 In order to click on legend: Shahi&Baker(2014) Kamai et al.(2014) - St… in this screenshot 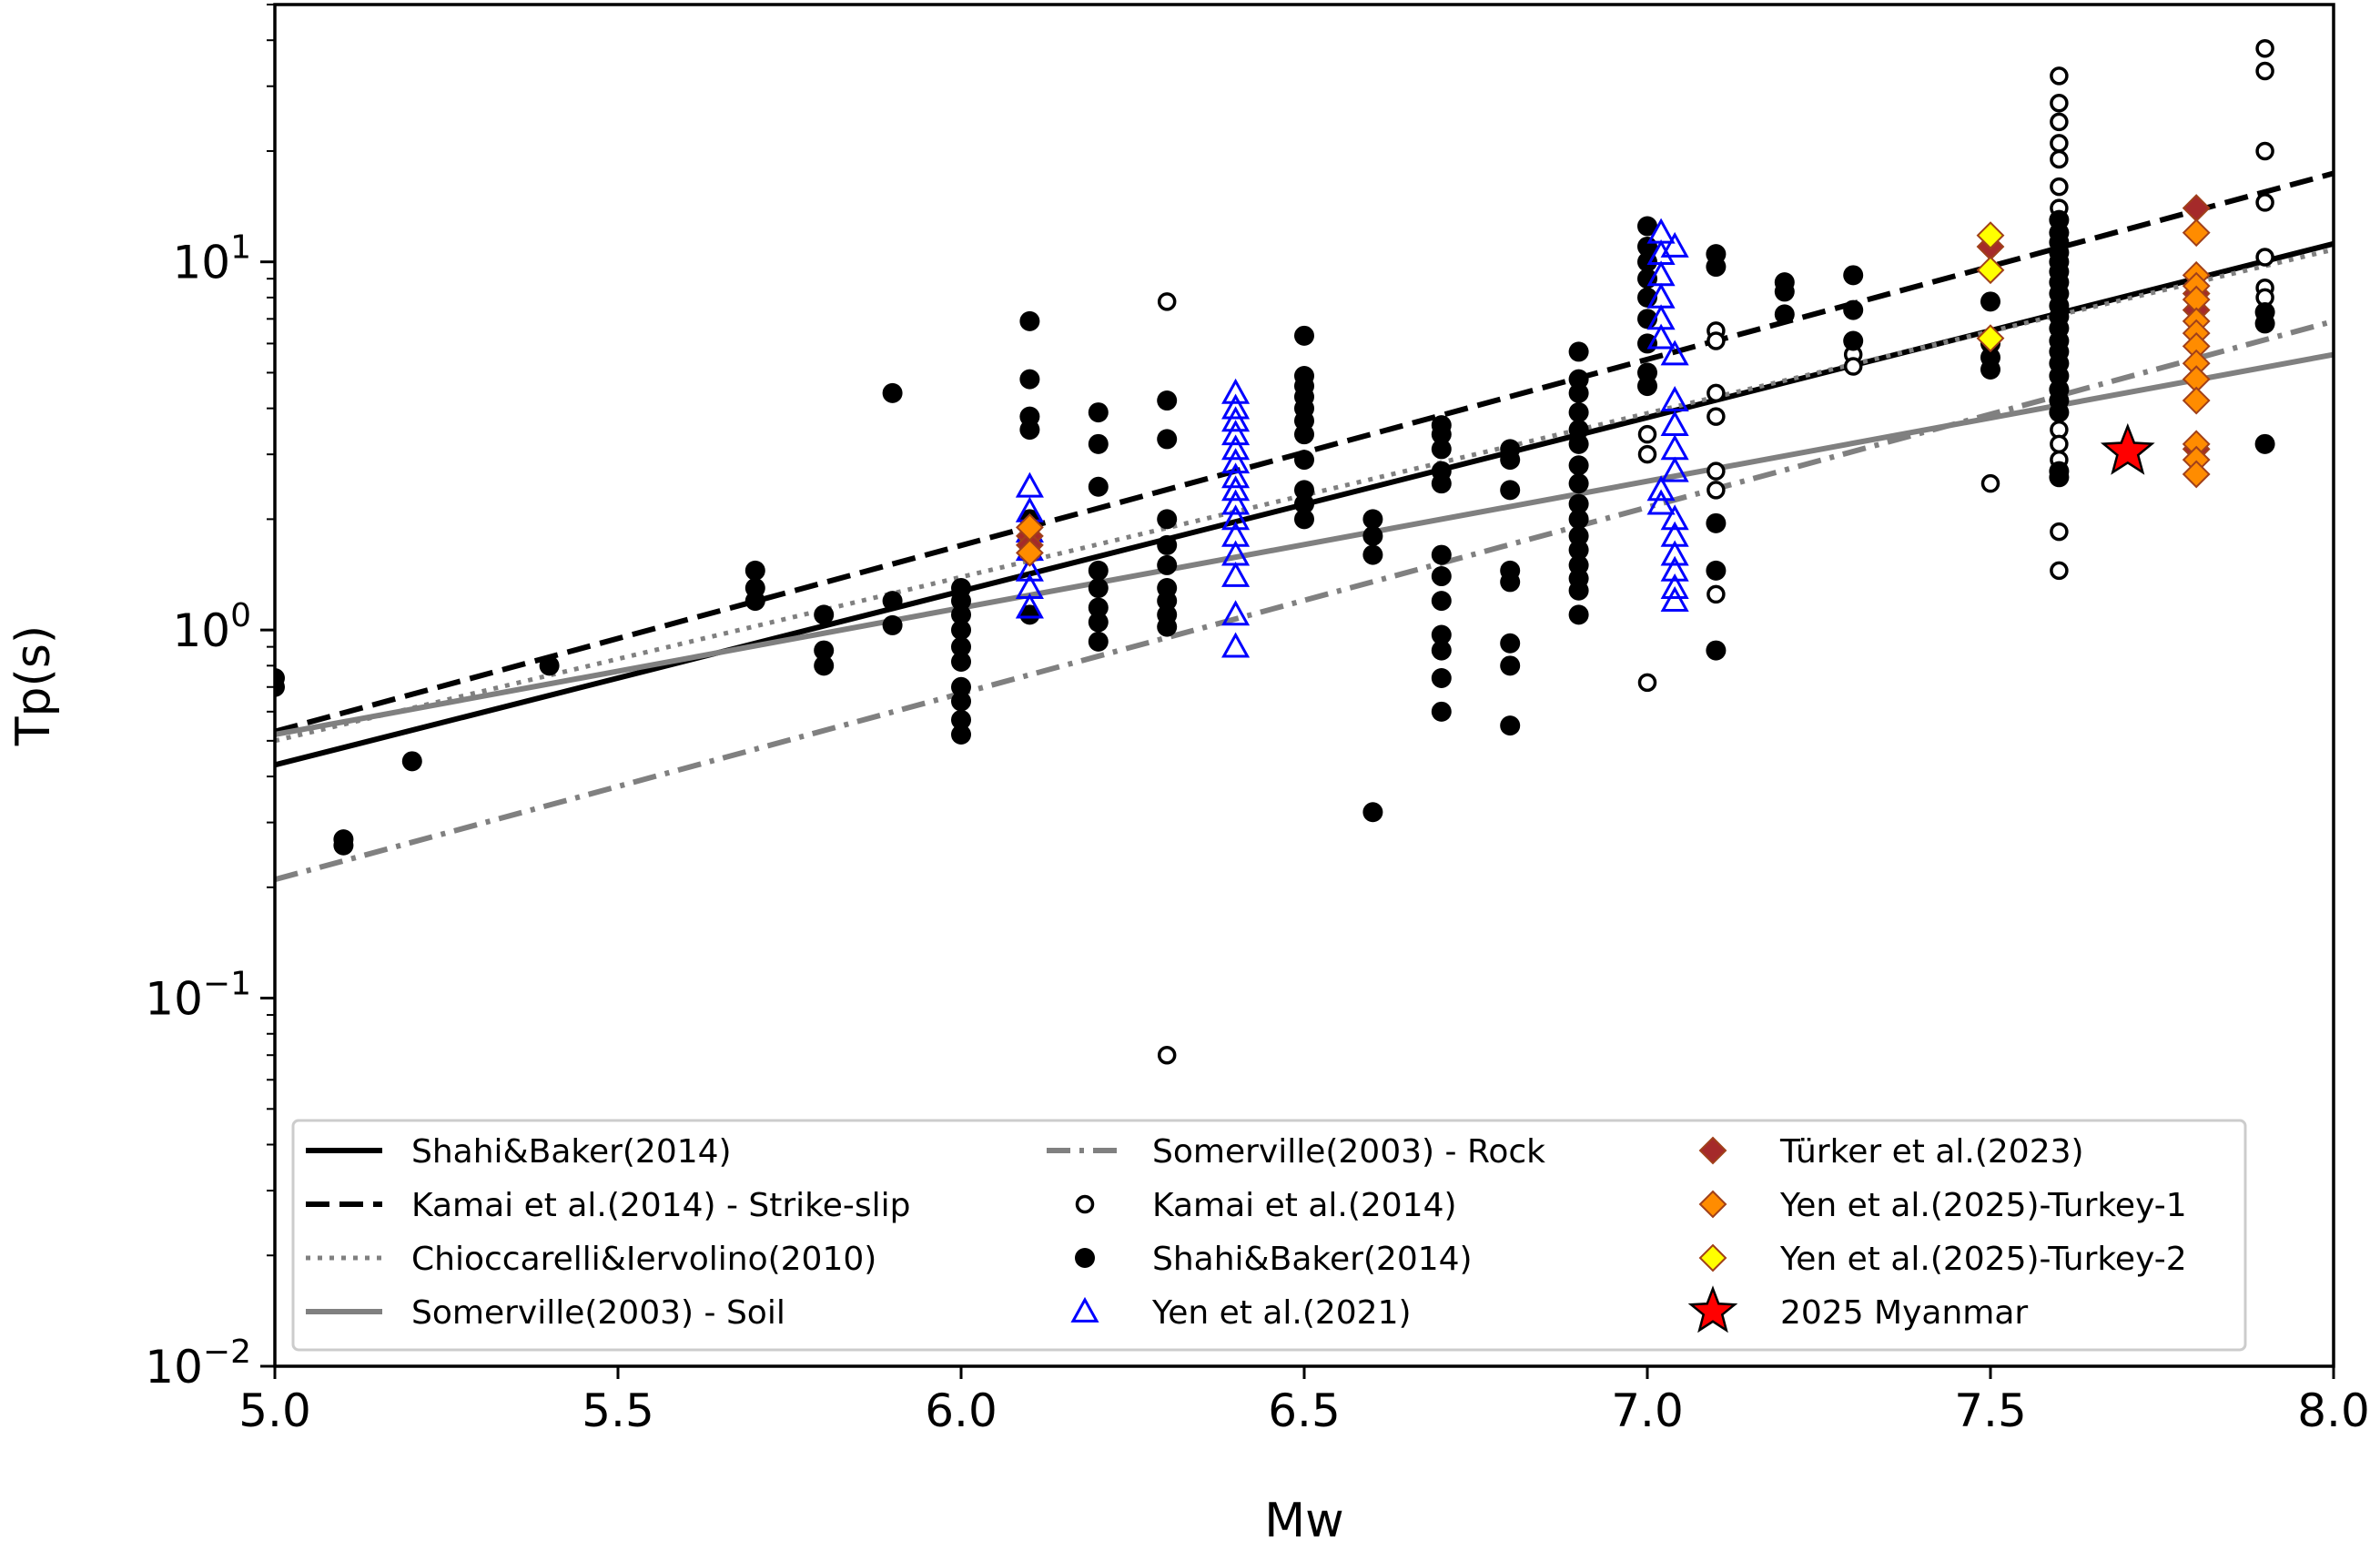, I will do `click(1269, 1235)`.